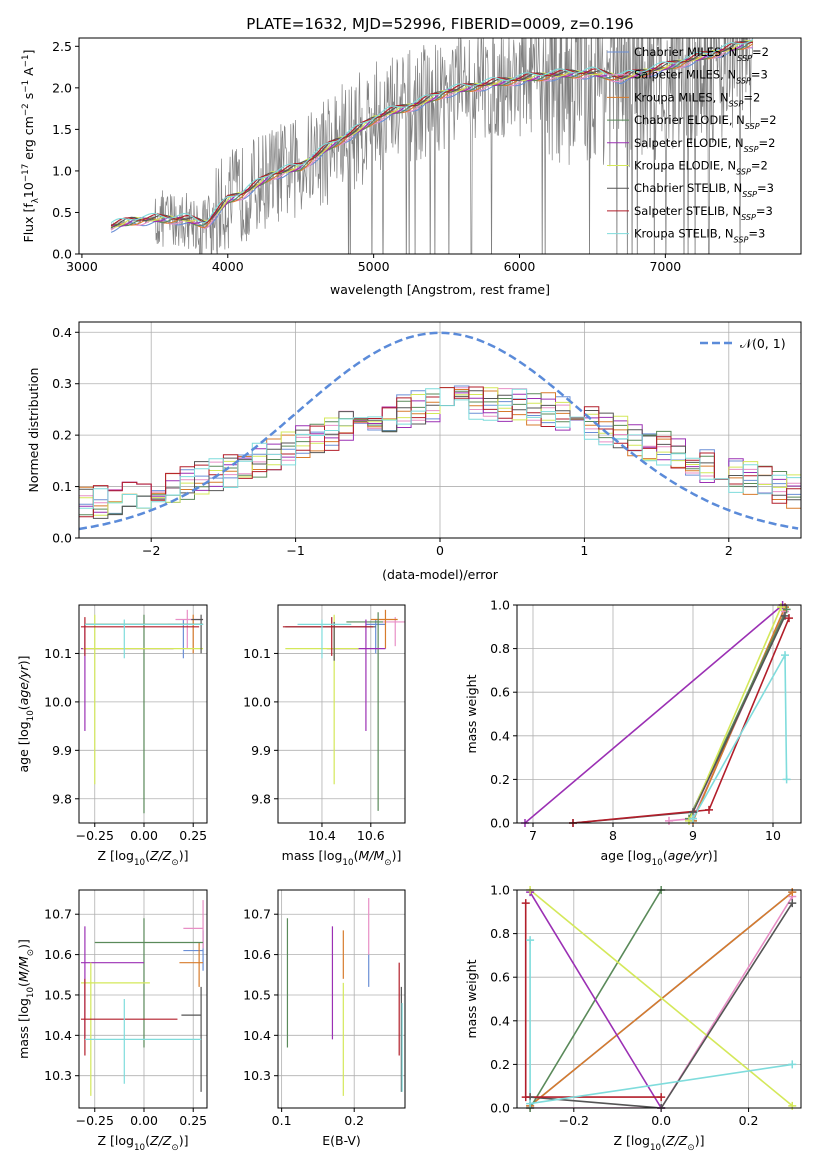 The width and height of the screenshot is (819, 1170). What do you see at coordinates (261, 750) in the screenshot?
I see `y-tick-label: 9.9` at bounding box center [261, 750].